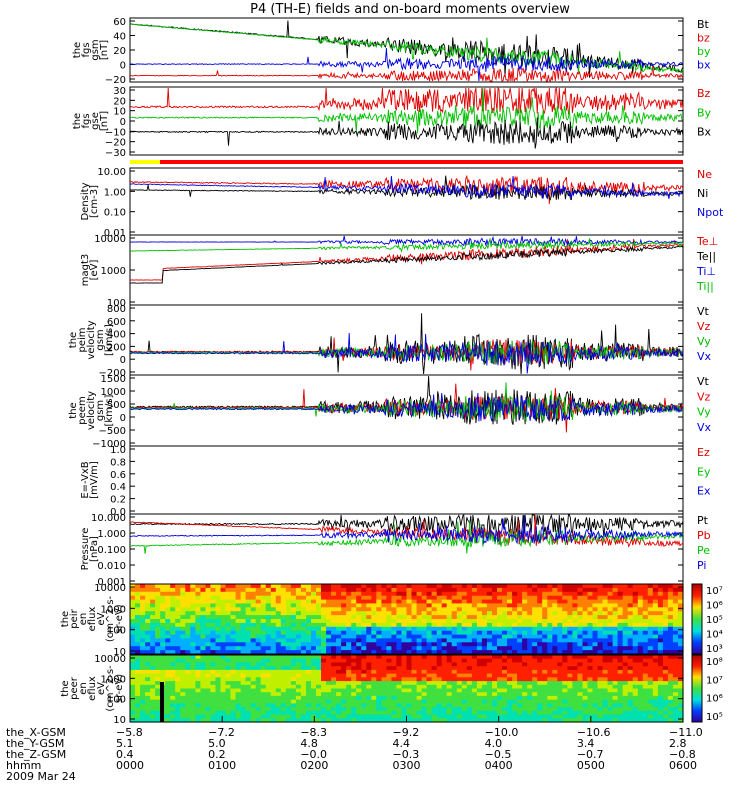 The height and width of the screenshot is (800, 750). Describe the element at coordinates (145, 162) in the screenshot. I see `mode-bar-slow` at that location.